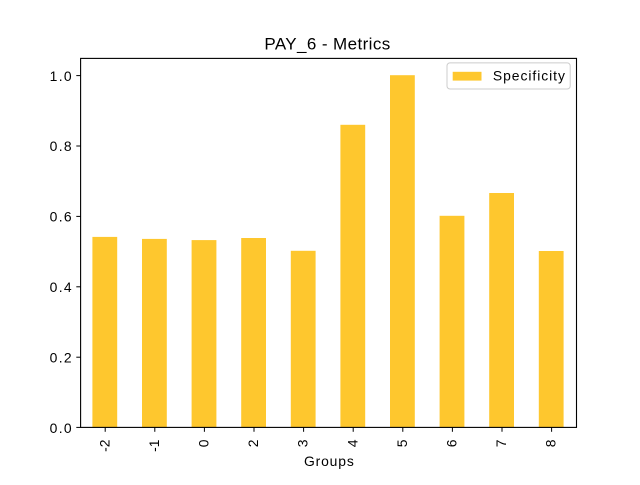 The height and width of the screenshot is (485, 640). What do you see at coordinates (551, 443) in the screenshot?
I see `svg-text: 8` at bounding box center [551, 443].